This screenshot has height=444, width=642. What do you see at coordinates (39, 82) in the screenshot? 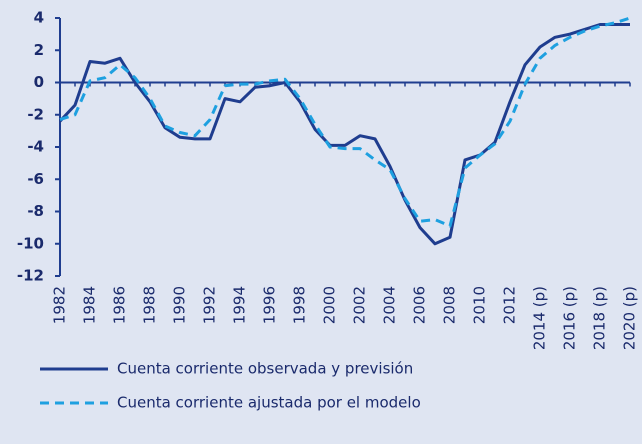
I see `y-tick-label: 0` at bounding box center [39, 82].